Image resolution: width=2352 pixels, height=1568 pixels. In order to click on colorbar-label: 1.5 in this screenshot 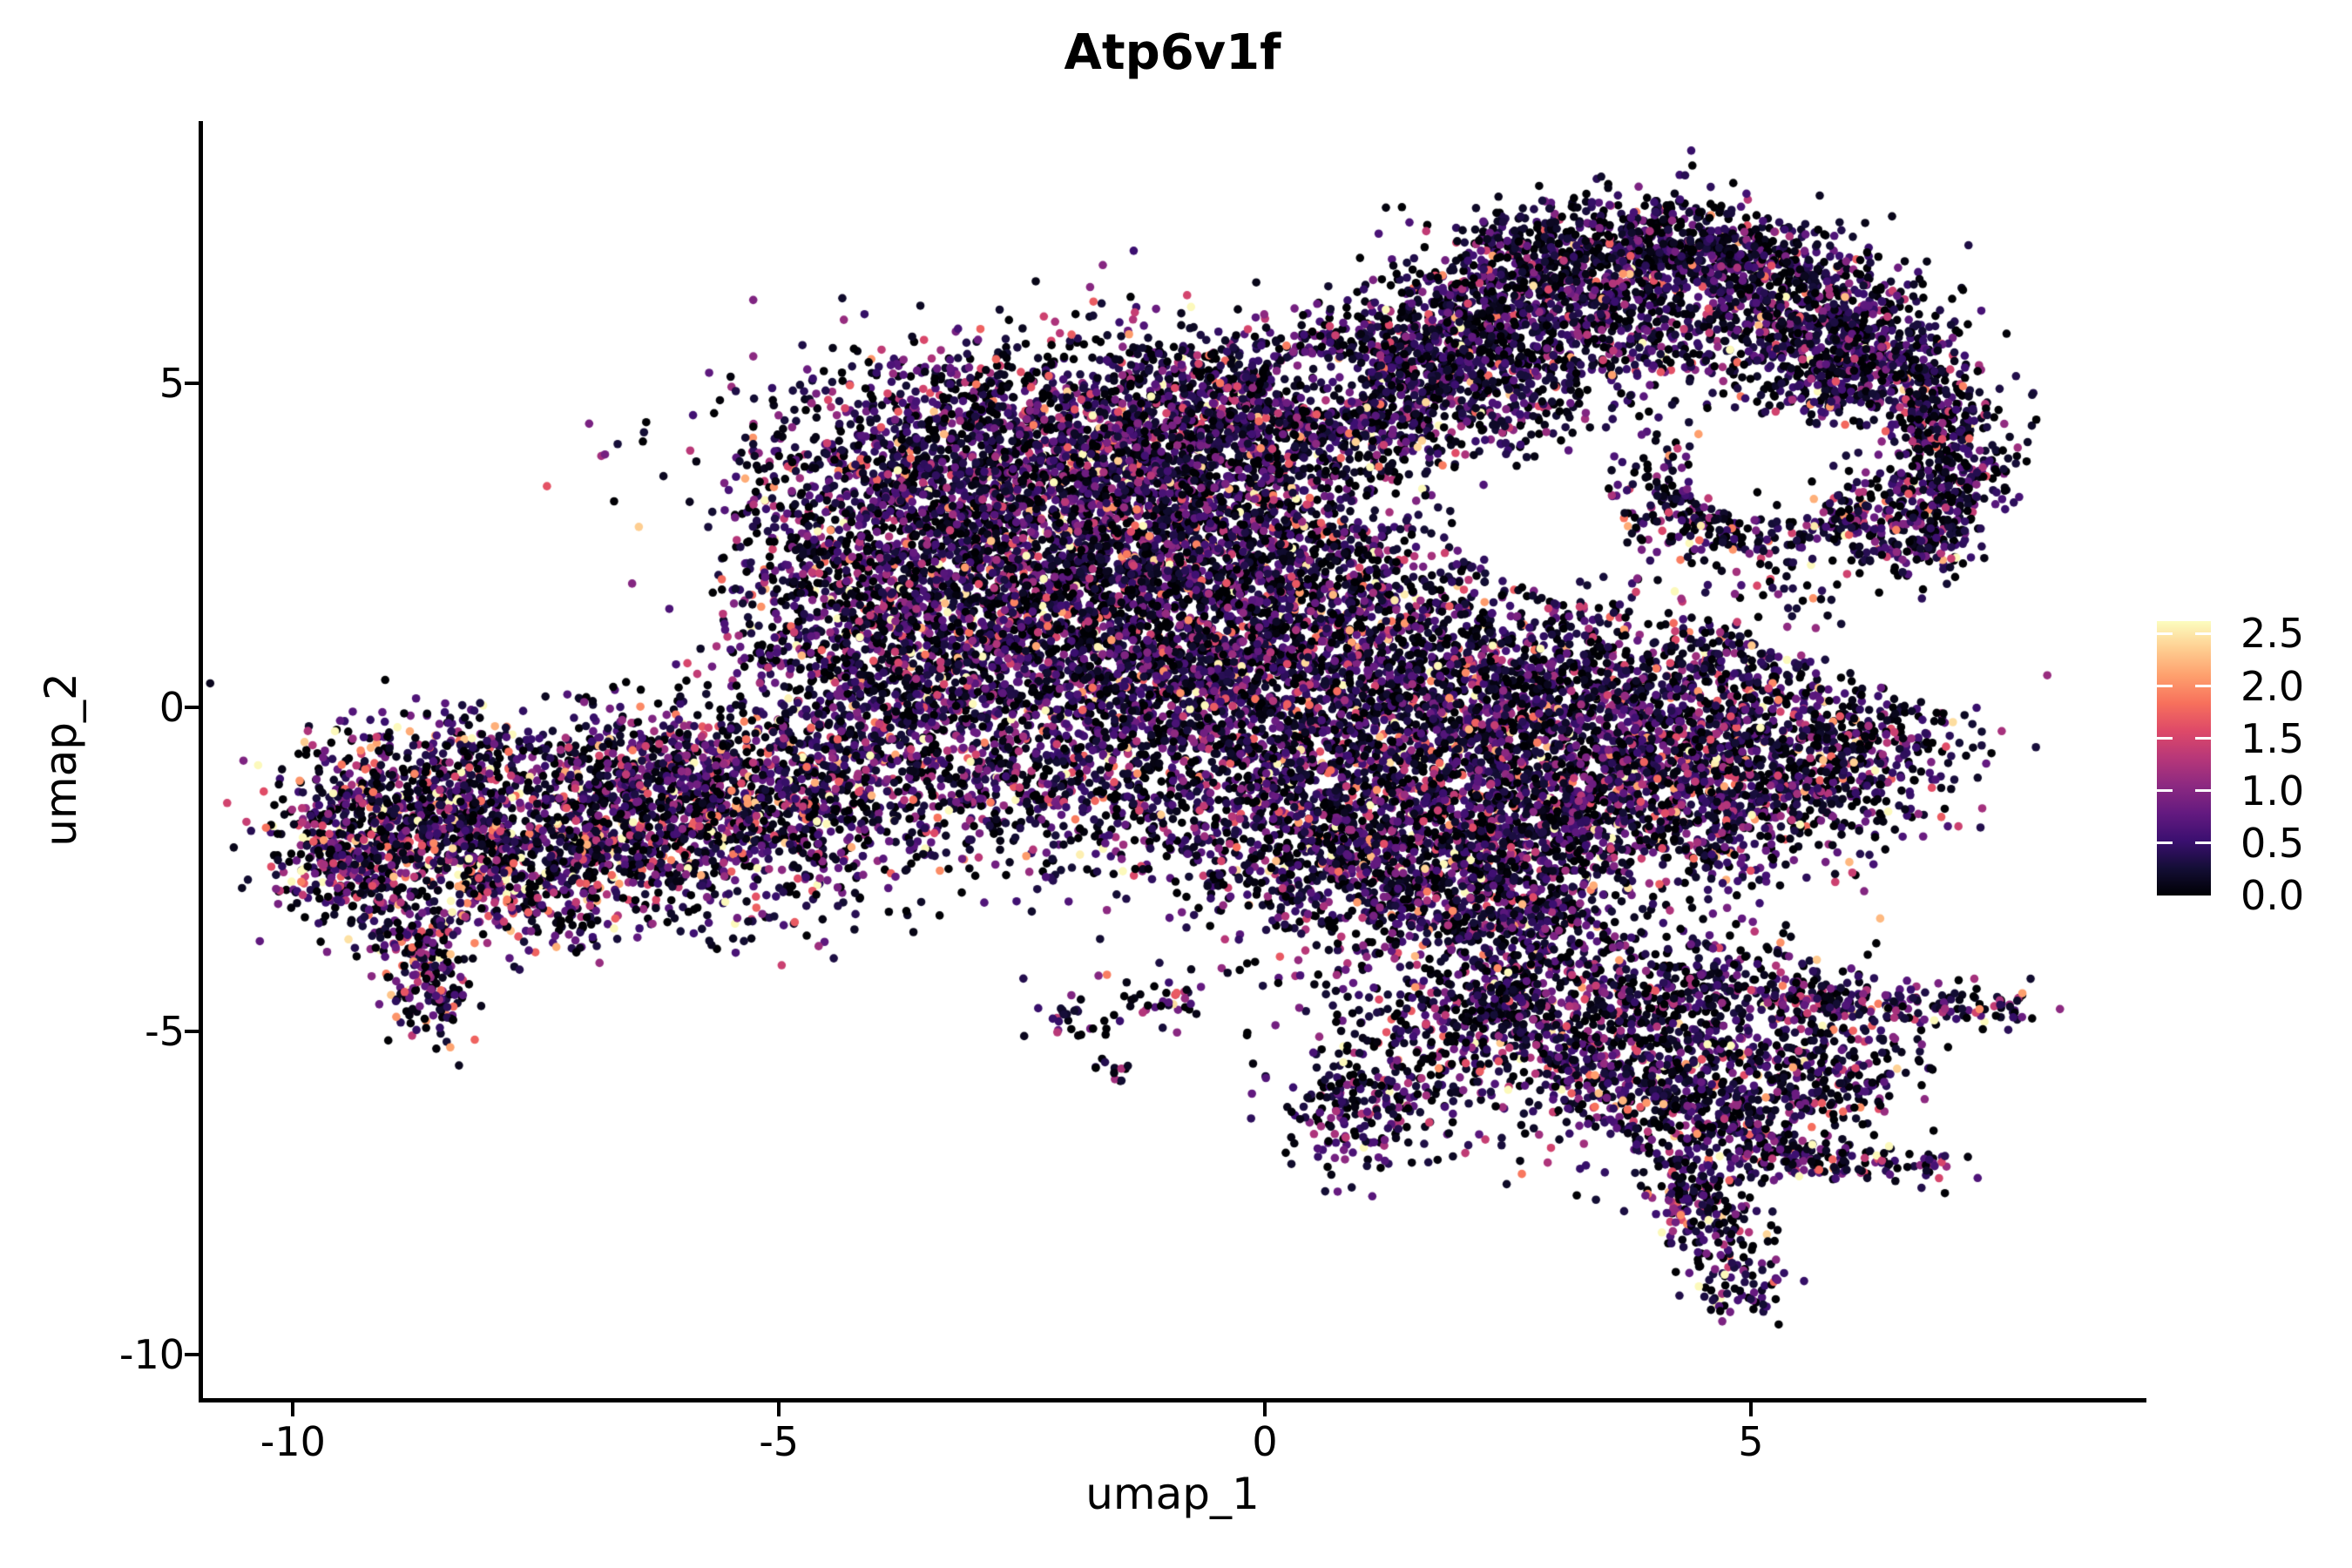, I will do `click(2272, 738)`.